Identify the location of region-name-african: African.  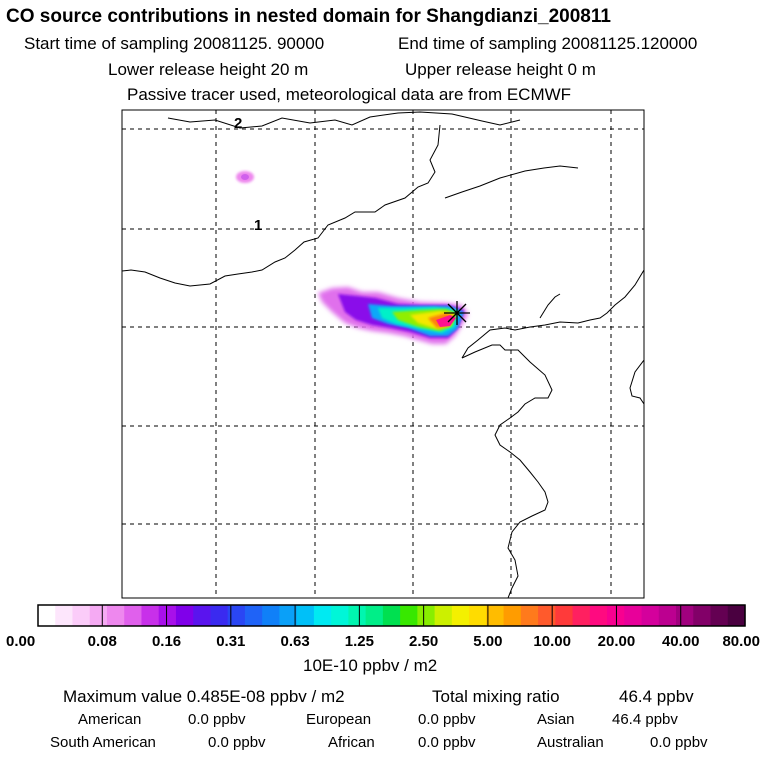
(351, 742).